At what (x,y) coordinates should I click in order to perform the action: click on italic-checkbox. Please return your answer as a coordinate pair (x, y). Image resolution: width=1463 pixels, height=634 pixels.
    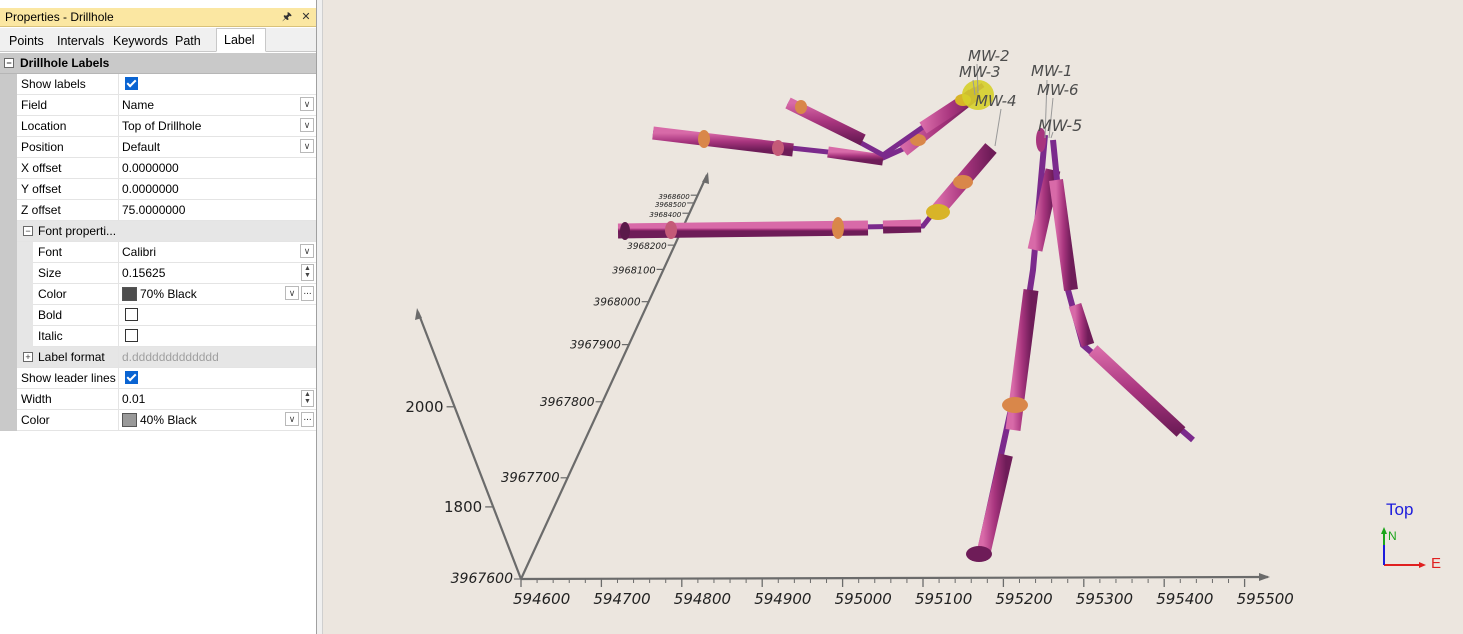
    Looking at the image, I should click on (131, 335).